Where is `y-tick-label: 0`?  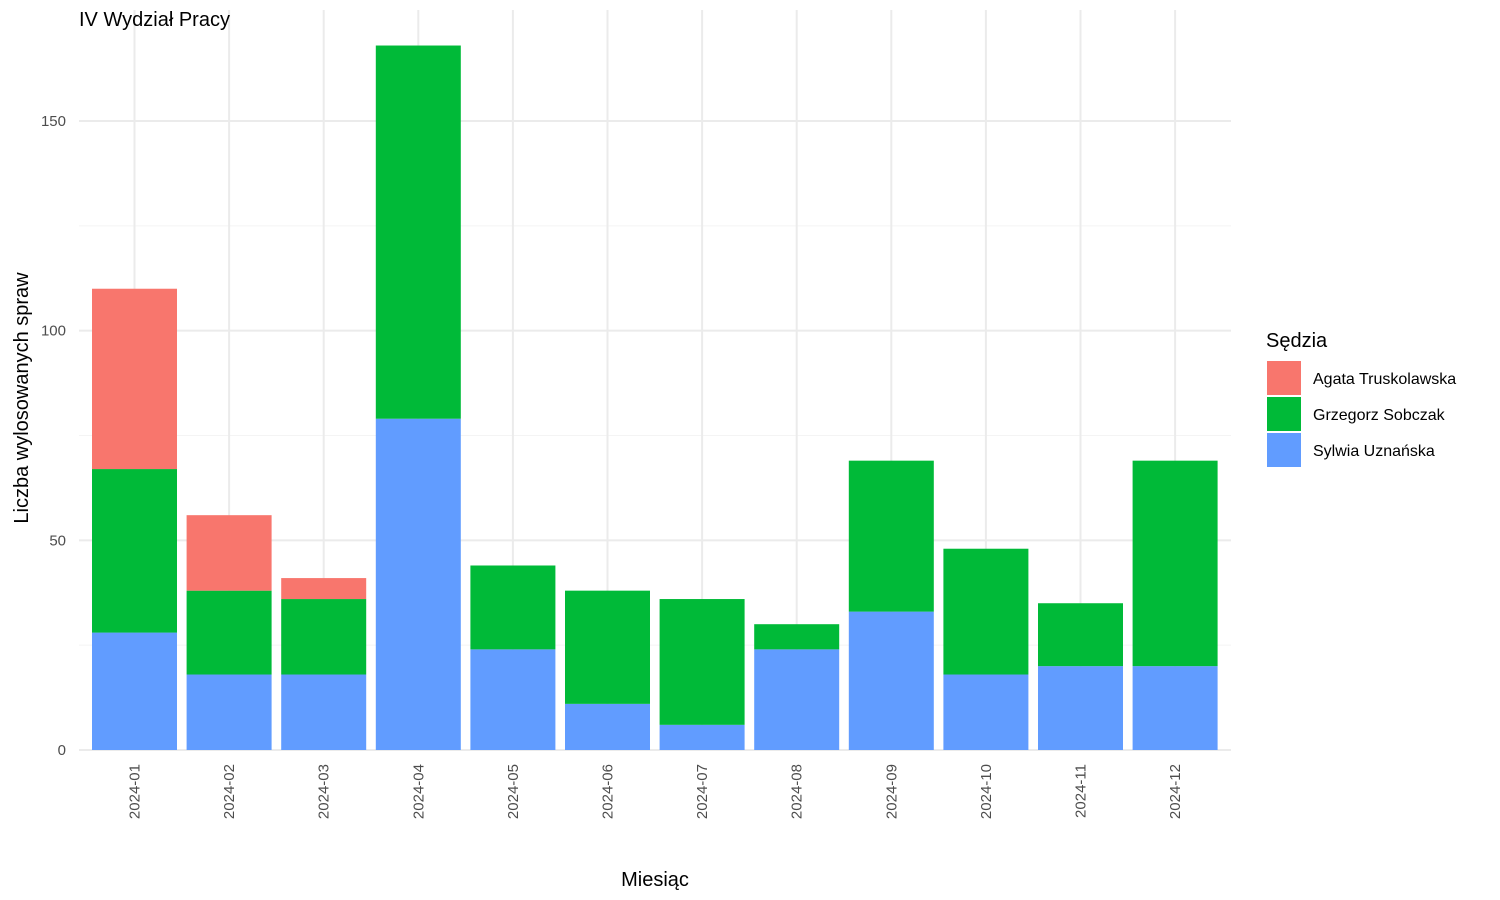 y-tick-label: 0 is located at coordinates (62, 750).